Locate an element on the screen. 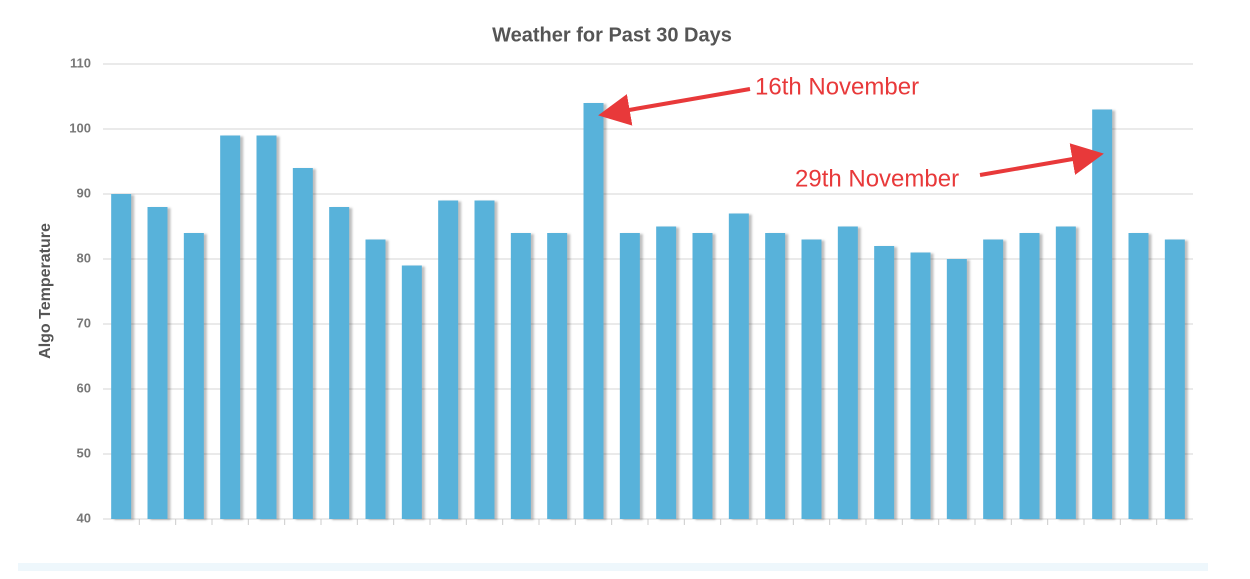  y-tick-label: 40 is located at coordinates (84, 517).